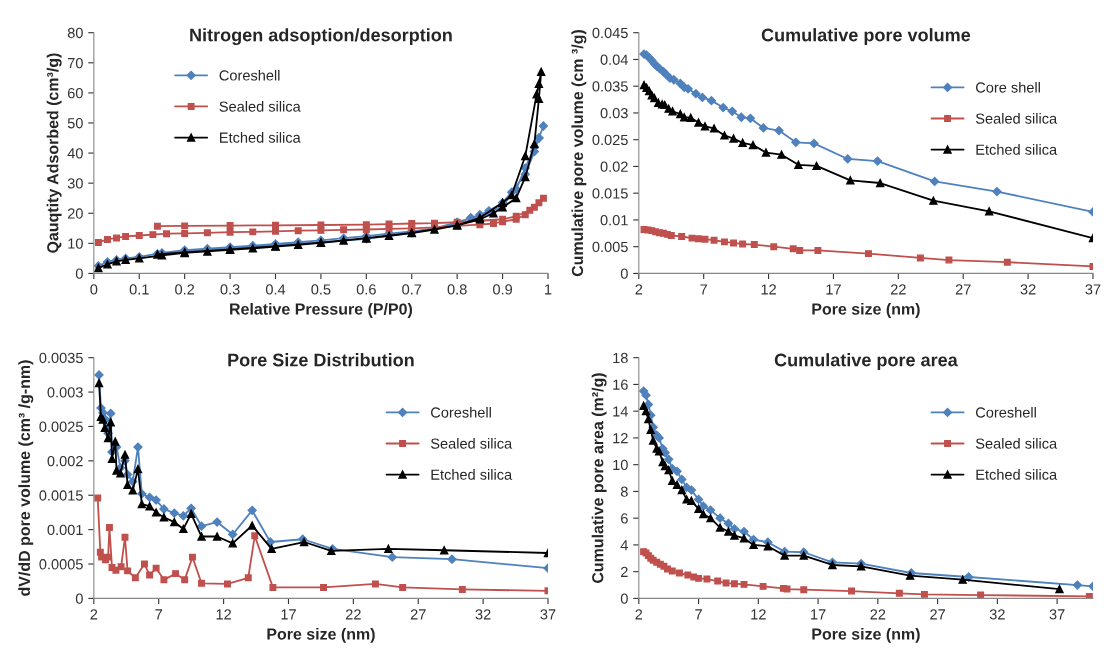 This screenshot has width=1104, height=654. I want to click on y-tick-label: 70, so click(75, 63).